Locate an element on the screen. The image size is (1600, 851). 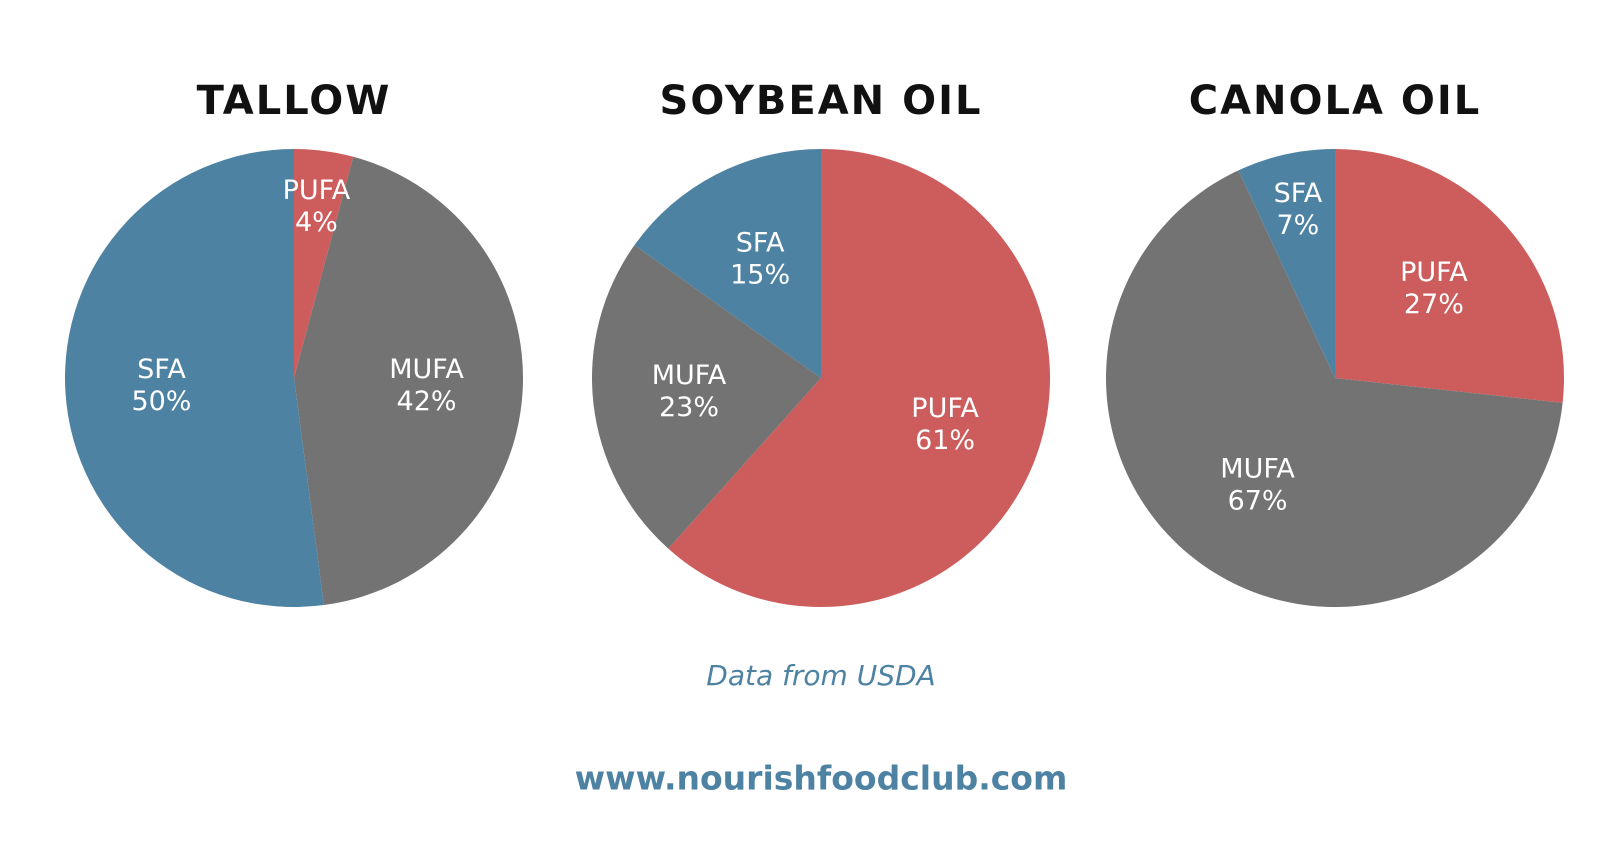
slice-value: 61% is located at coordinates (945, 440).